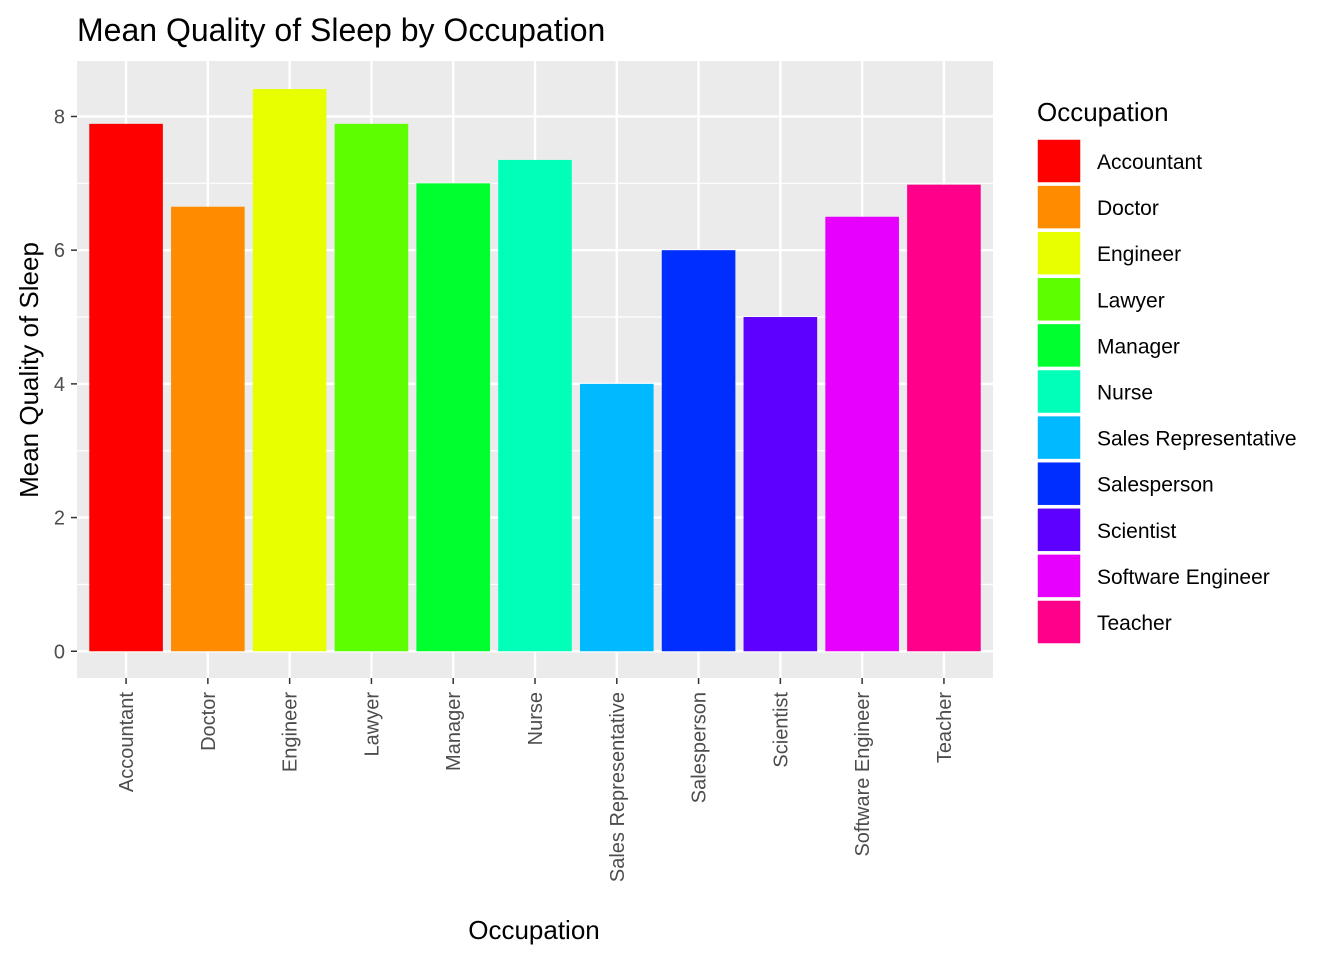 This screenshot has width=1344, height=960. Describe the element at coordinates (1138, 346) in the screenshot. I see `legend-label: Manager` at that location.